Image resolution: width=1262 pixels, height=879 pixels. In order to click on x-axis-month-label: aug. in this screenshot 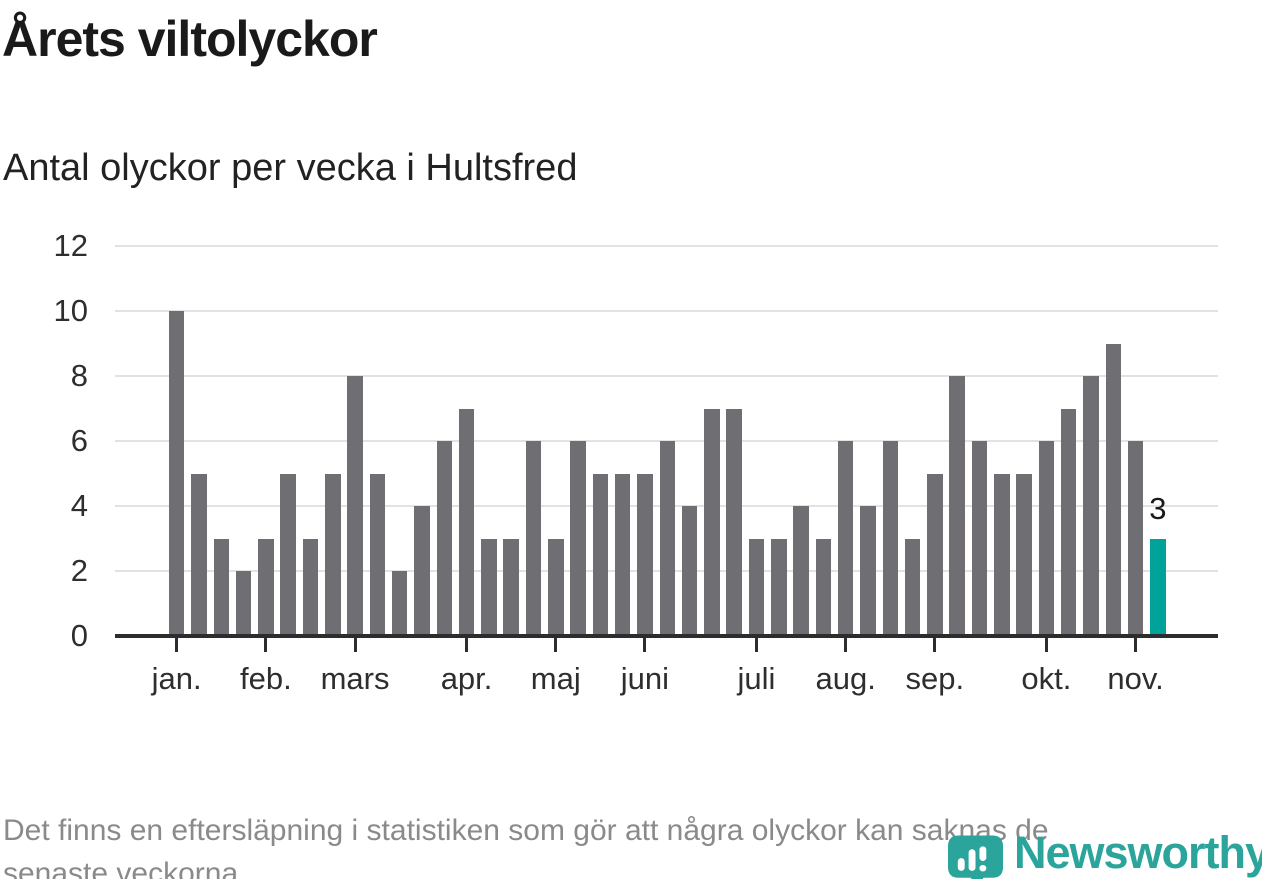, I will do `click(845, 678)`.